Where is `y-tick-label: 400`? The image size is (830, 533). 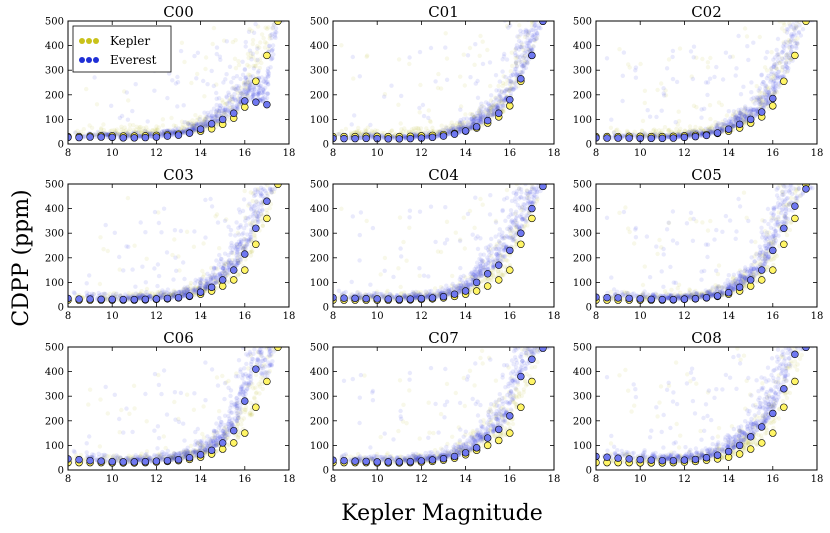
y-tick-label: 400 is located at coordinates (582, 46).